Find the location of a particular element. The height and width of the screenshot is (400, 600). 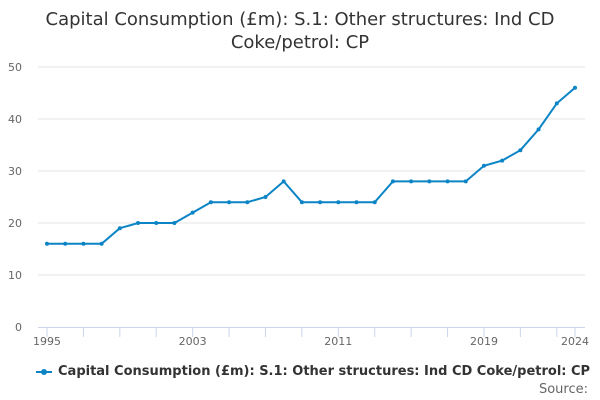

y-tick-label: 20 is located at coordinates (15, 223).